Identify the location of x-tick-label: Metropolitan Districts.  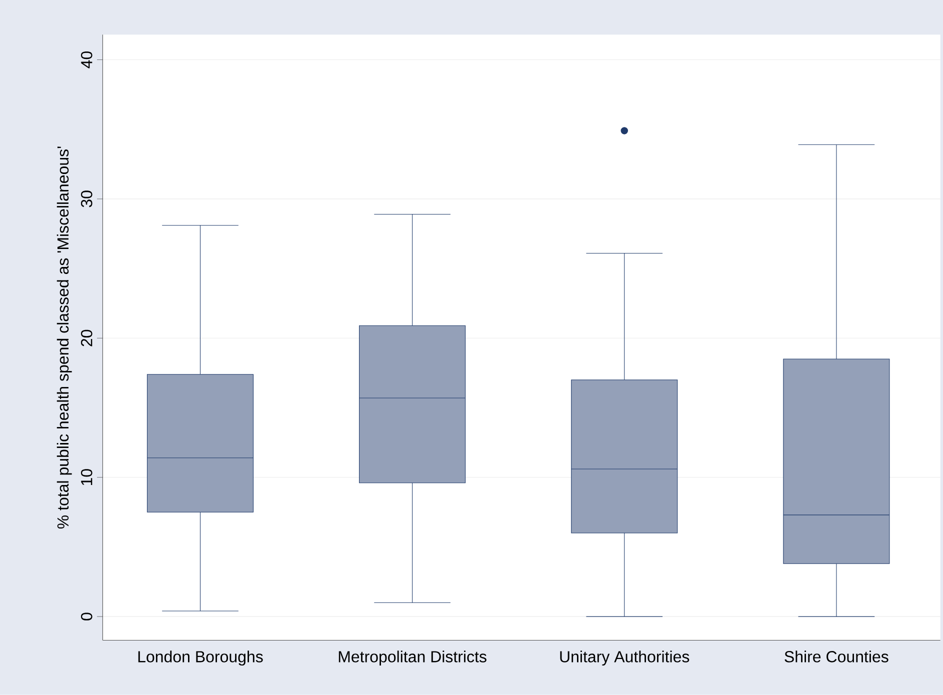
(412, 658).